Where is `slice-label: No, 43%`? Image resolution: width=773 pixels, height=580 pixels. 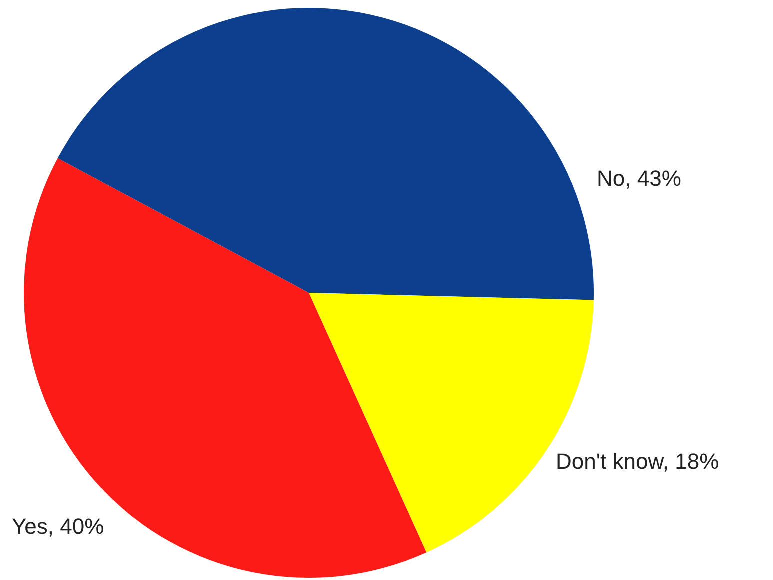 slice-label: No, 43% is located at coordinates (639, 178).